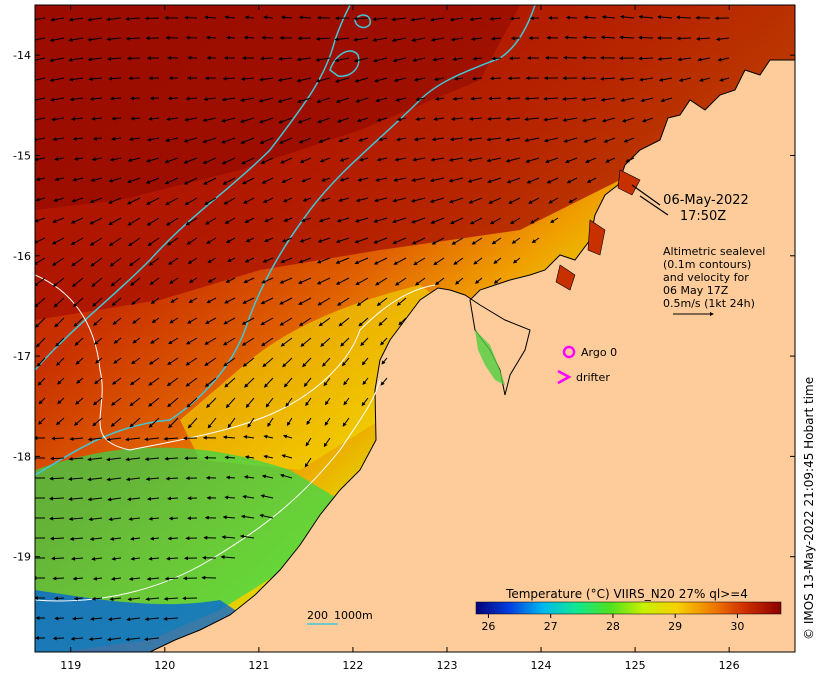  I want to click on y-tick-label: -17, so click(22, 356).